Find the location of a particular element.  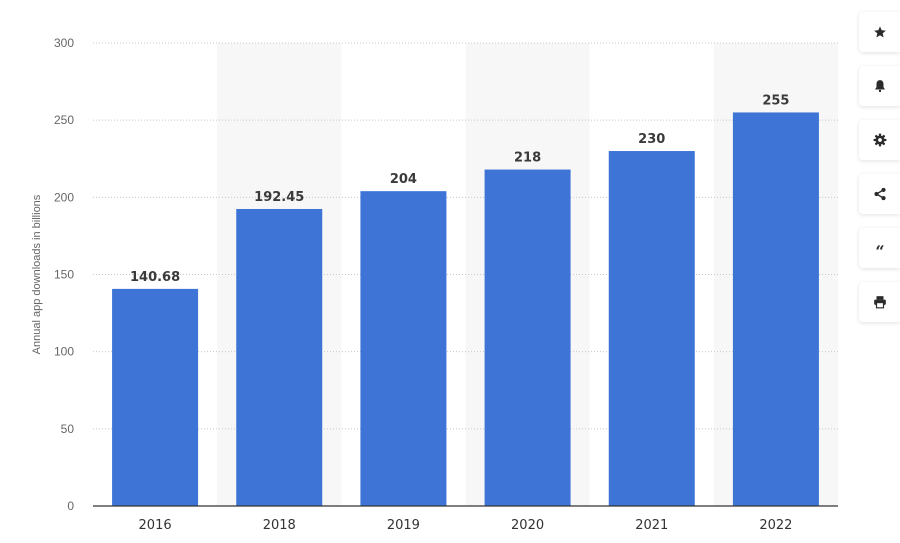

y-tick-label: 300 is located at coordinates (64, 43).